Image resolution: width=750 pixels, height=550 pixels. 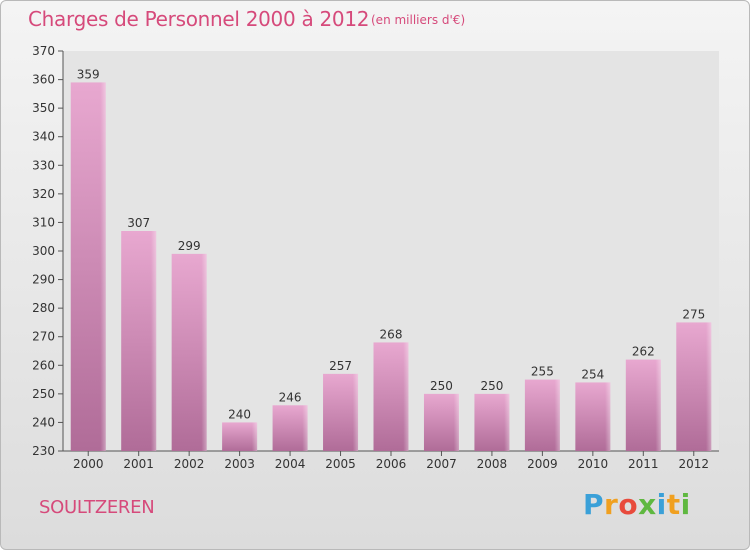 What do you see at coordinates (43, 51) in the screenshot?
I see `y-tick-label: 370` at bounding box center [43, 51].